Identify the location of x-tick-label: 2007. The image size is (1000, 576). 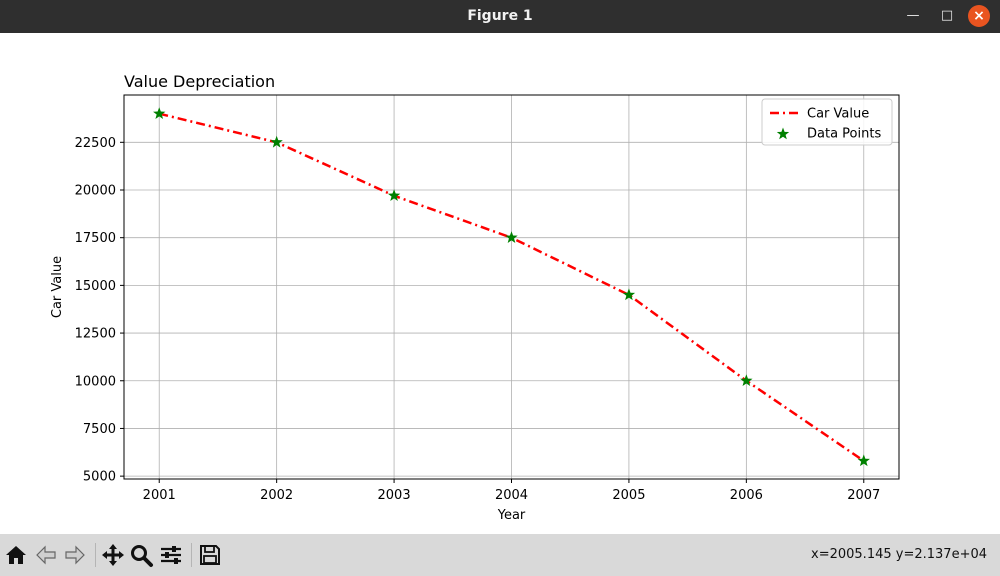
(863, 495).